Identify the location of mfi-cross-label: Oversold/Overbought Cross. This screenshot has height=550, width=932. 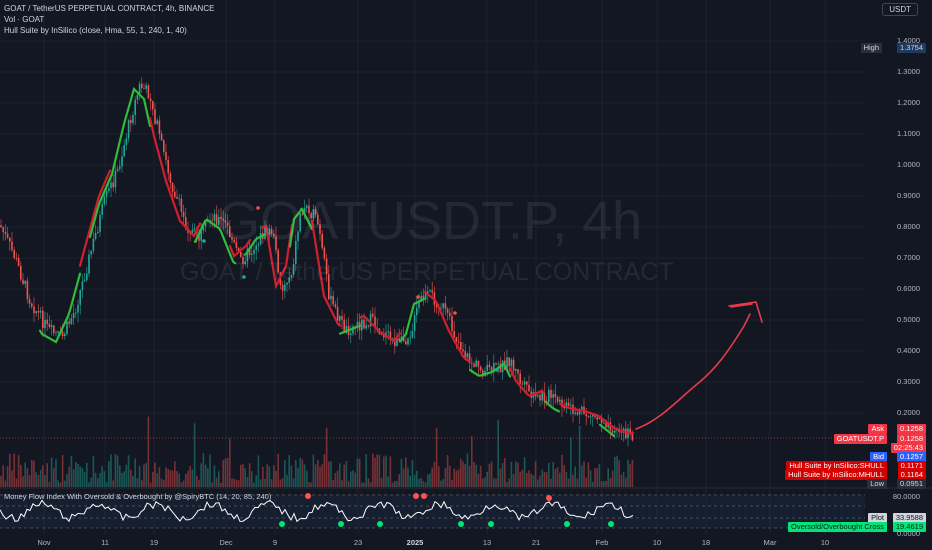
(837, 527).